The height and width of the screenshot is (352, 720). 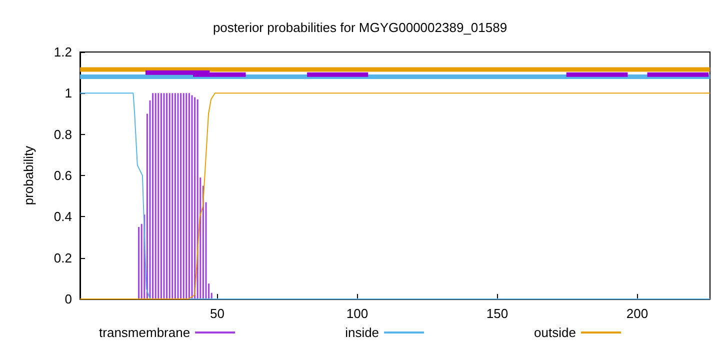 What do you see at coordinates (63, 134) in the screenshot?
I see `y-tick-label: 0.8` at bounding box center [63, 134].